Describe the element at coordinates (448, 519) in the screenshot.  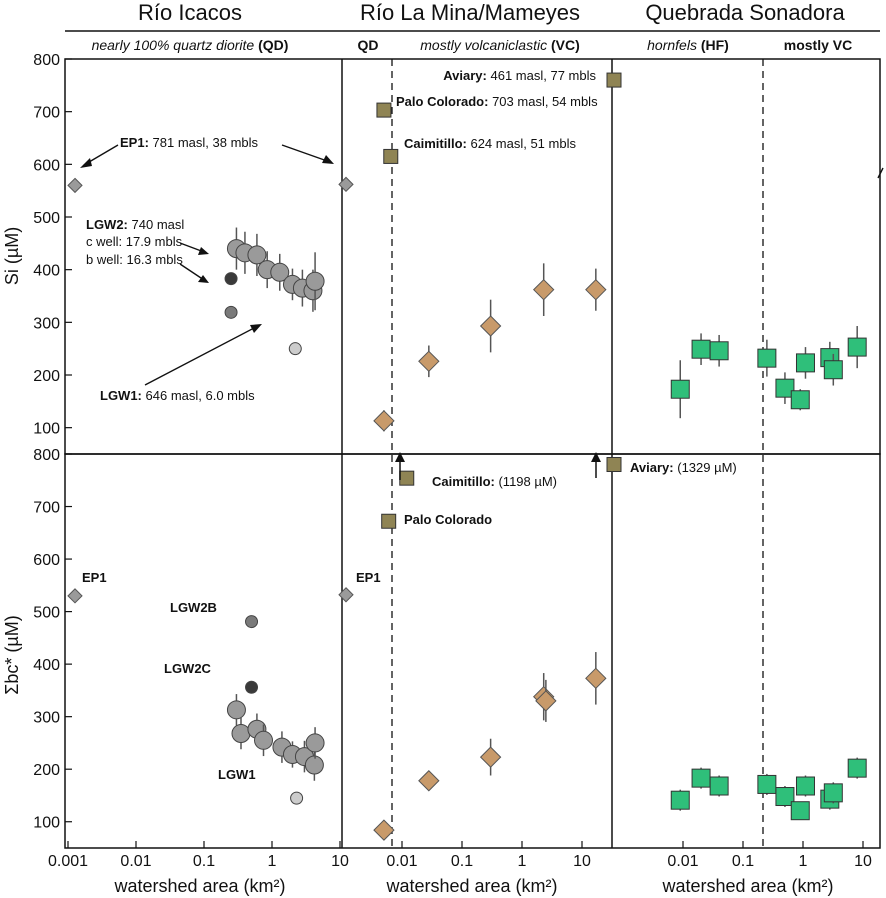
I see `palo-colorado-bc-label: Palo Colorado` at that location.